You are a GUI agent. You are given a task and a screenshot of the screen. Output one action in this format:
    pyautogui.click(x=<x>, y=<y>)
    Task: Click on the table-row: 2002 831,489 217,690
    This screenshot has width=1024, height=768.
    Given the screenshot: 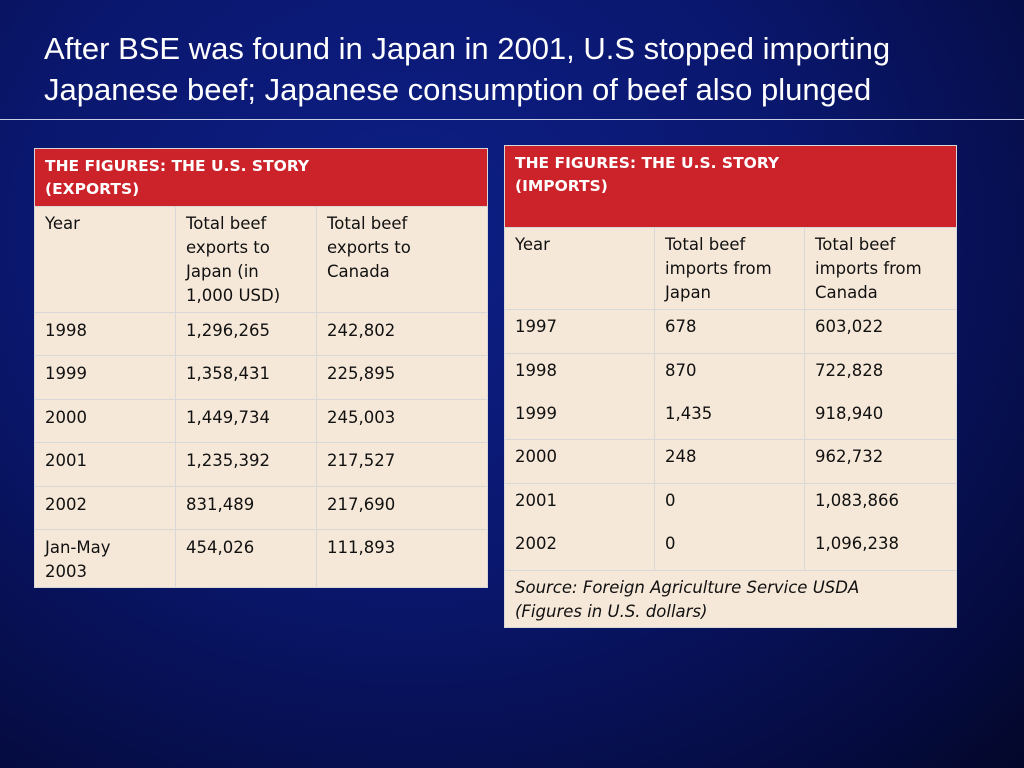 What is the action you would take?
    pyautogui.click(x=261, y=508)
    